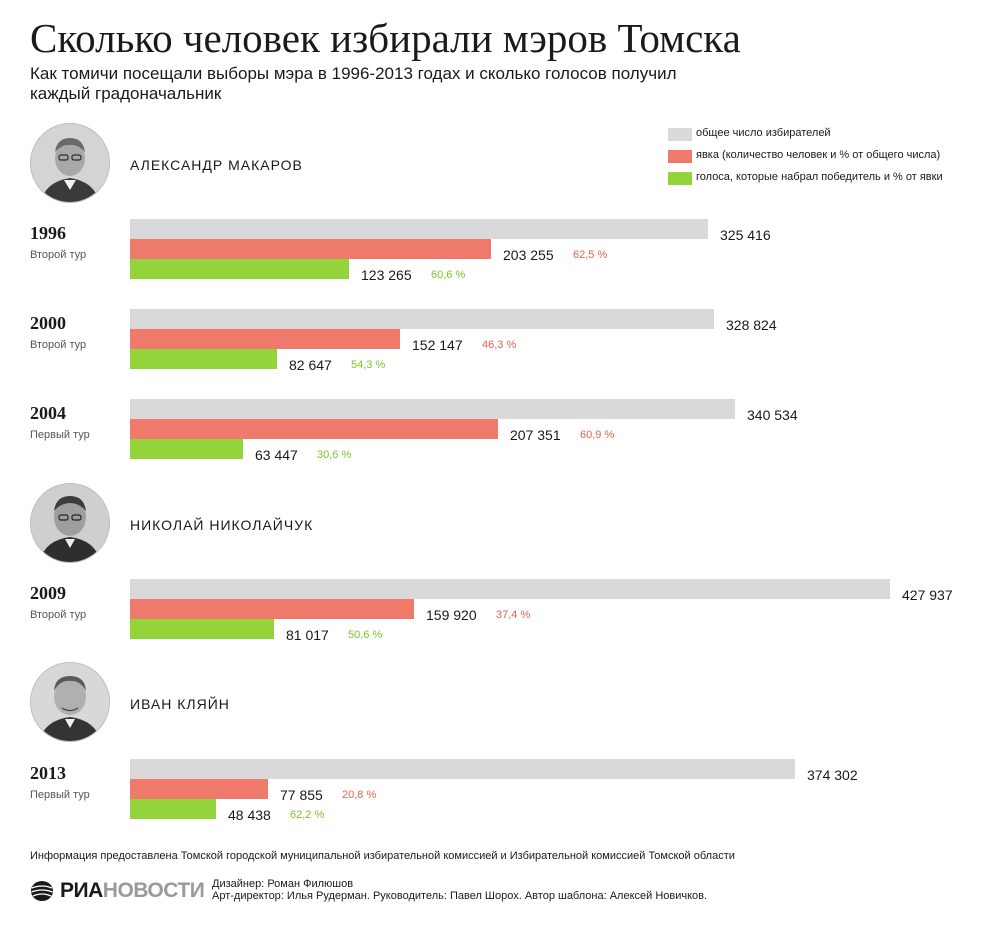 Image resolution: width=998 pixels, height=929 pixels. What do you see at coordinates (385, 38) in the screenshot?
I see `chart-title: Сколько человек избирали мэров Томска` at bounding box center [385, 38].